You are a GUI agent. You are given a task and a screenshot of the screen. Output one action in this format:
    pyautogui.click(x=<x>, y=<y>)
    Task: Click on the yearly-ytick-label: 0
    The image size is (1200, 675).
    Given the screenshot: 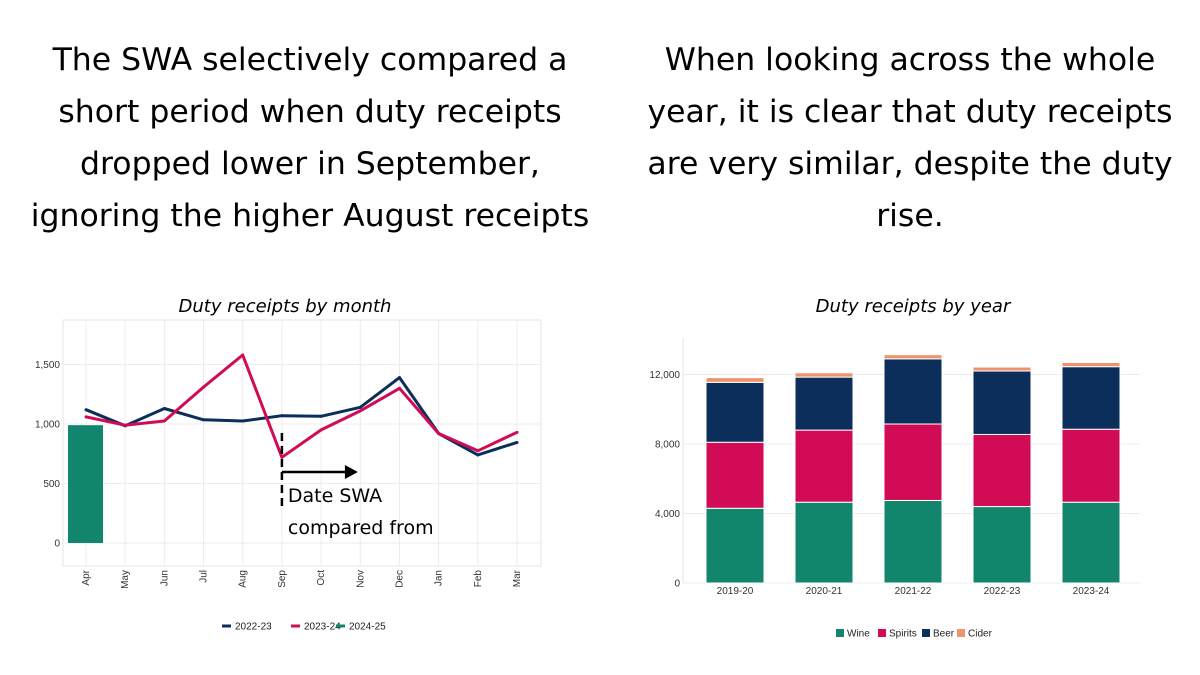 What is the action you would take?
    pyautogui.click(x=677, y=584)
    